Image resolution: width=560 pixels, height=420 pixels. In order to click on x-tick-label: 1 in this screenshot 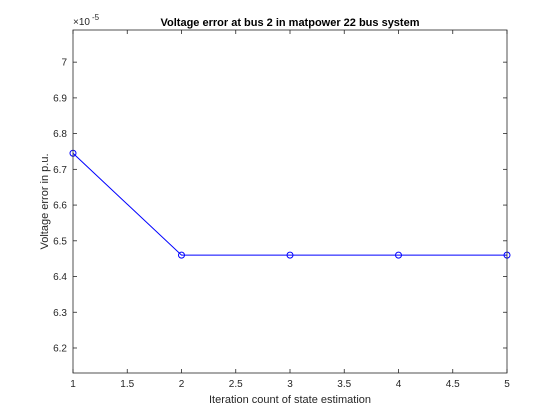, I will do `click(73, 384)`.